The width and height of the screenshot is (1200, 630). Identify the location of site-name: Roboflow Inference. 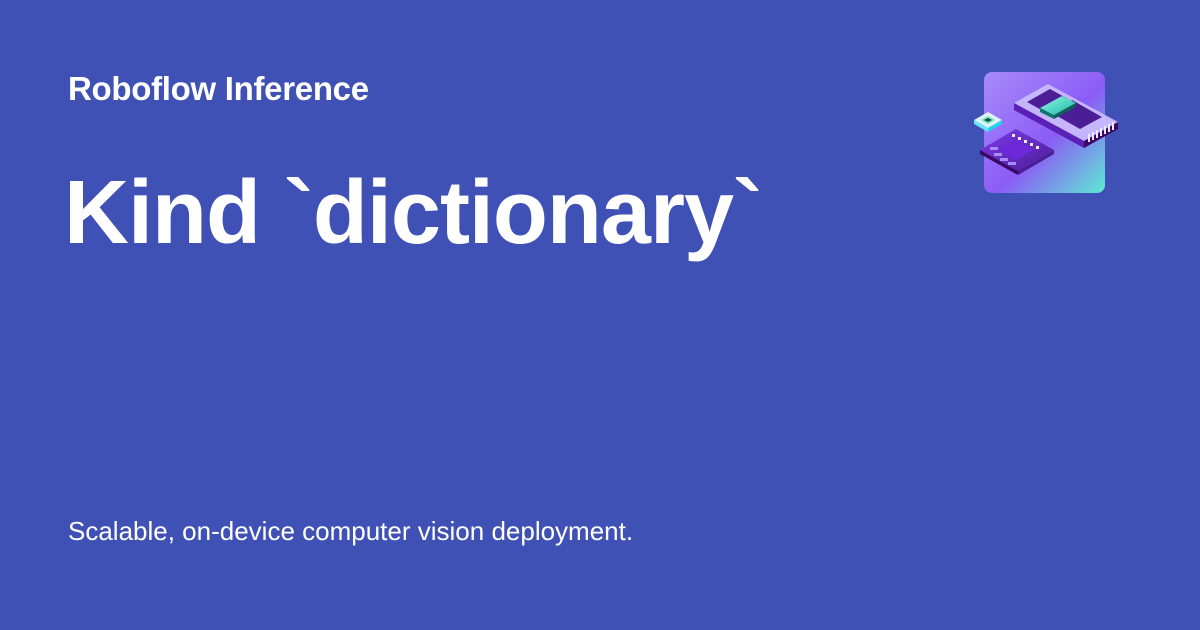
(218, 88).